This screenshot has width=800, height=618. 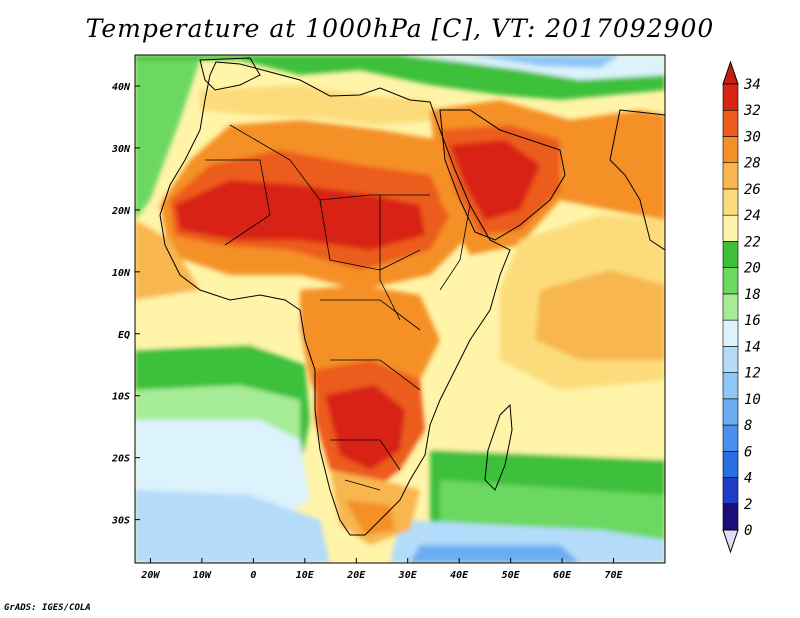 I want to click on x-tick-label: 10E, so click(x=305, y=575).